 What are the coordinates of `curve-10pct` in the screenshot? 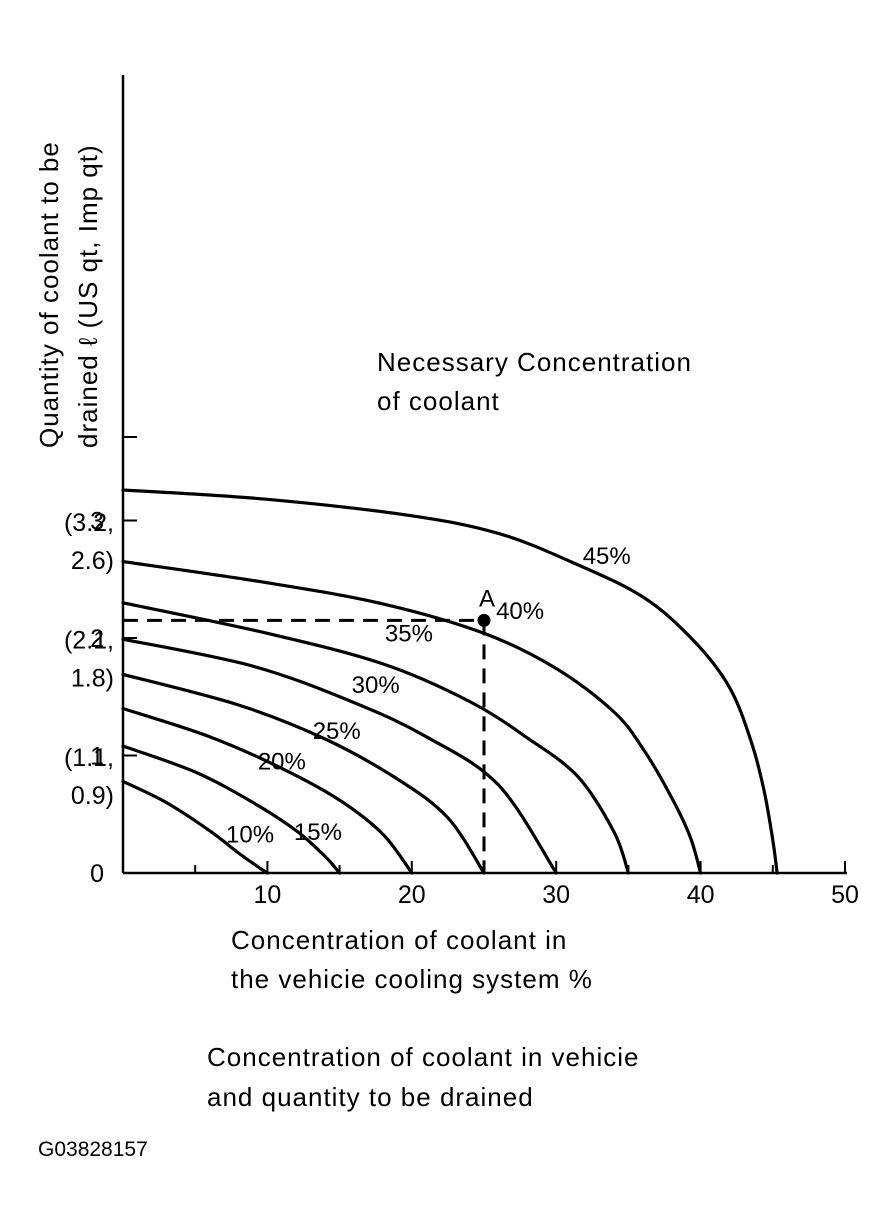 It's located at (195, 827).